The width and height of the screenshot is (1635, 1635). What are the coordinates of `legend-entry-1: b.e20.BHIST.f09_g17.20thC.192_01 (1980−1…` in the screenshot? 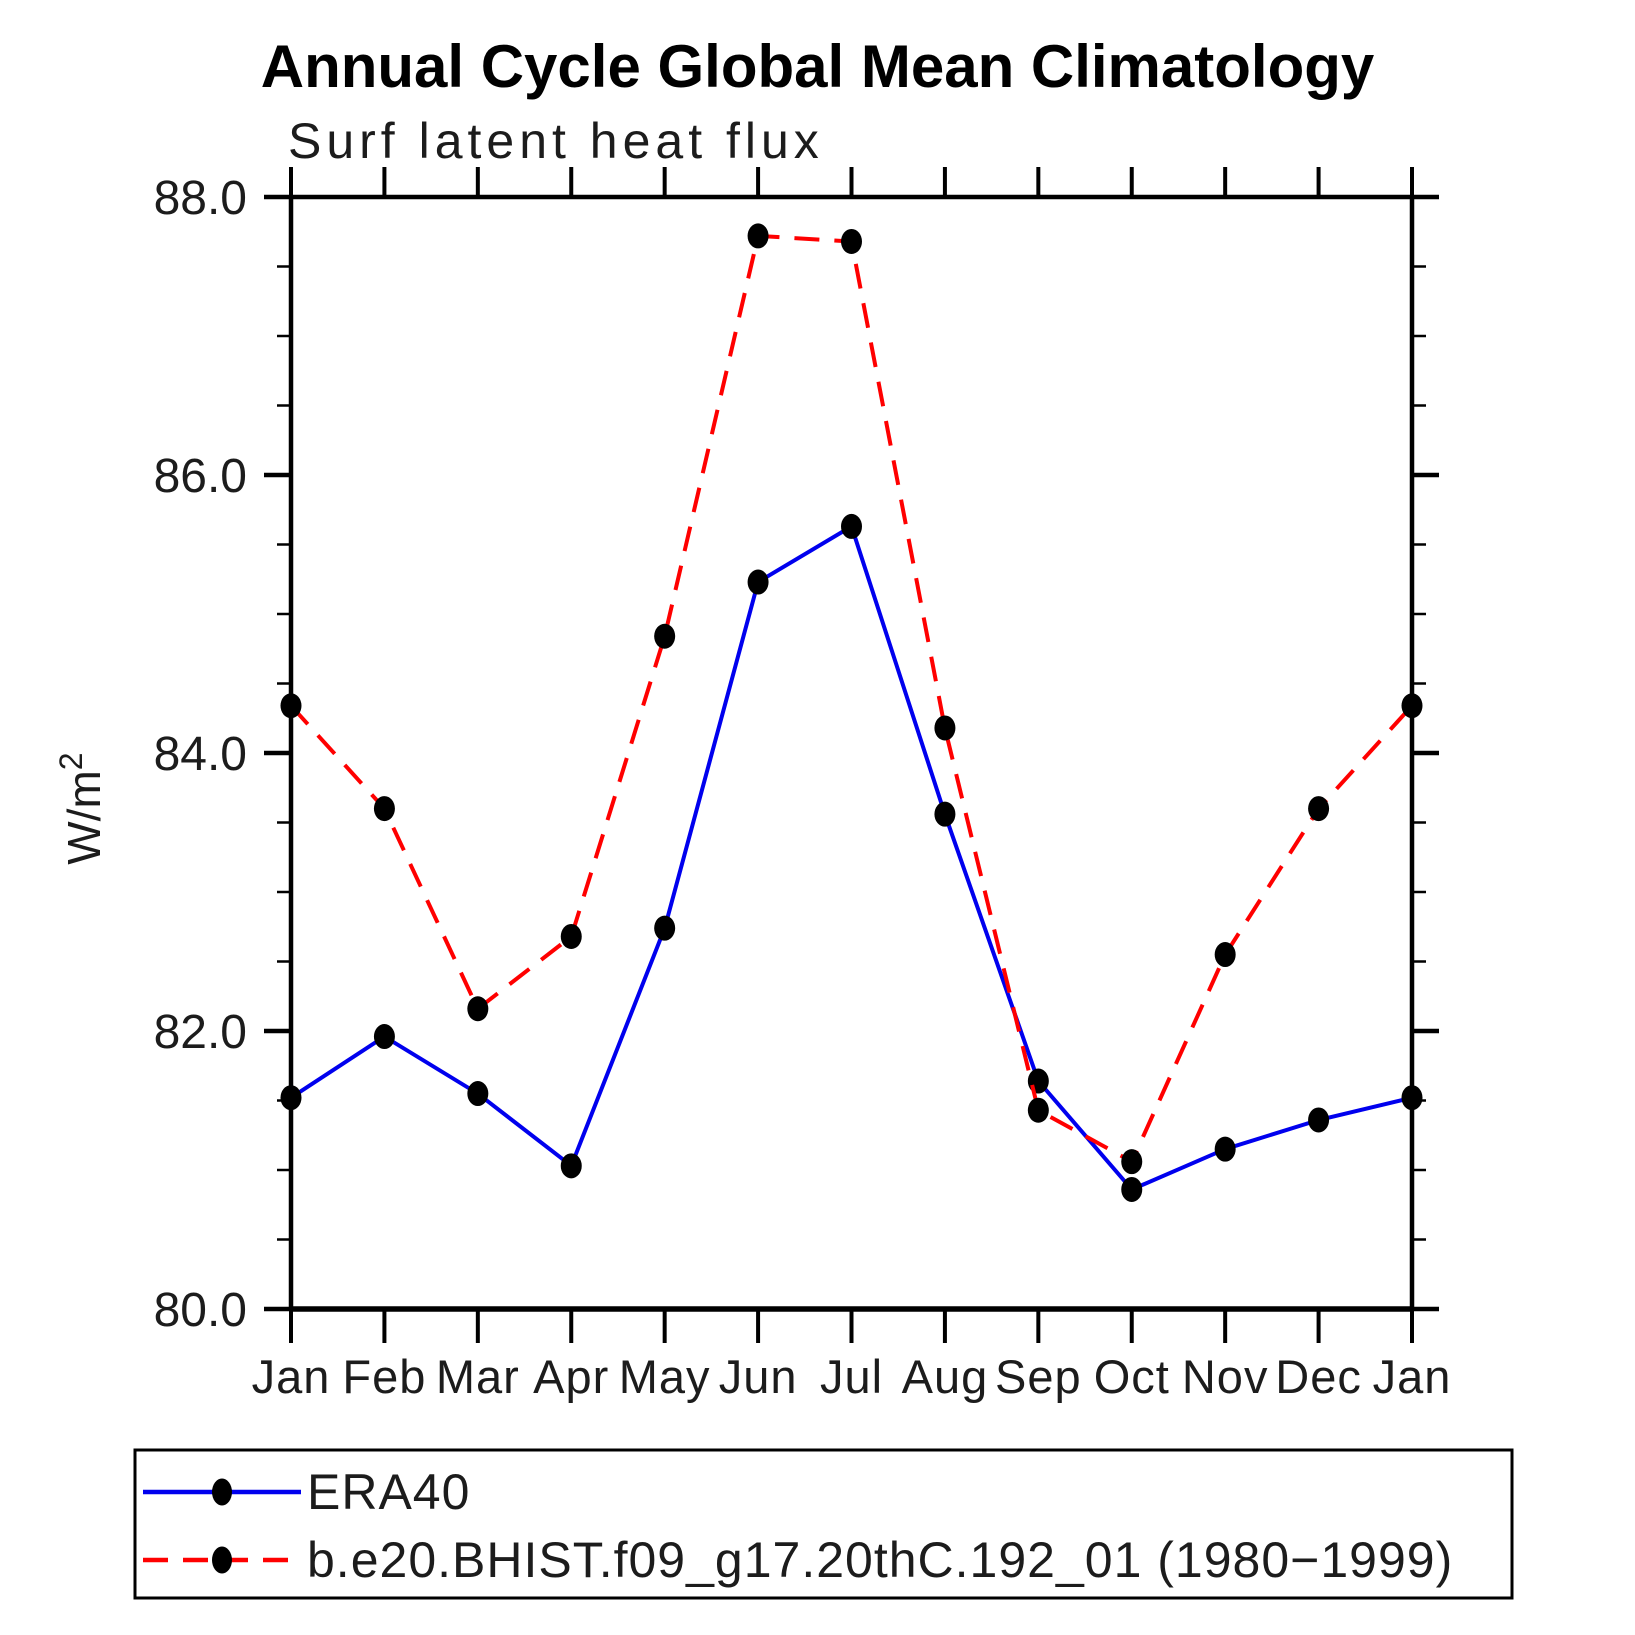 It's located at (798, 1560).